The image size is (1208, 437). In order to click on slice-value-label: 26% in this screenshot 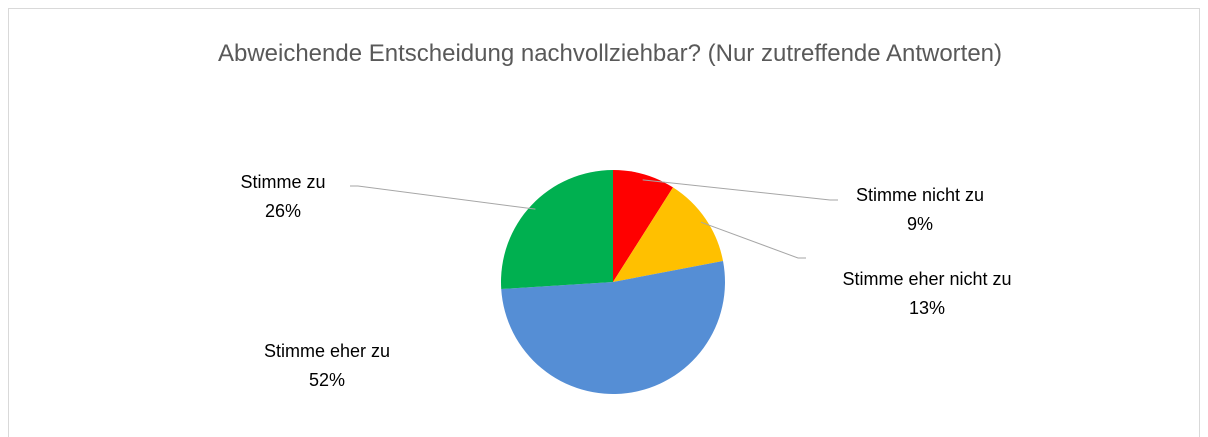, I will do `click(283, 211)`.